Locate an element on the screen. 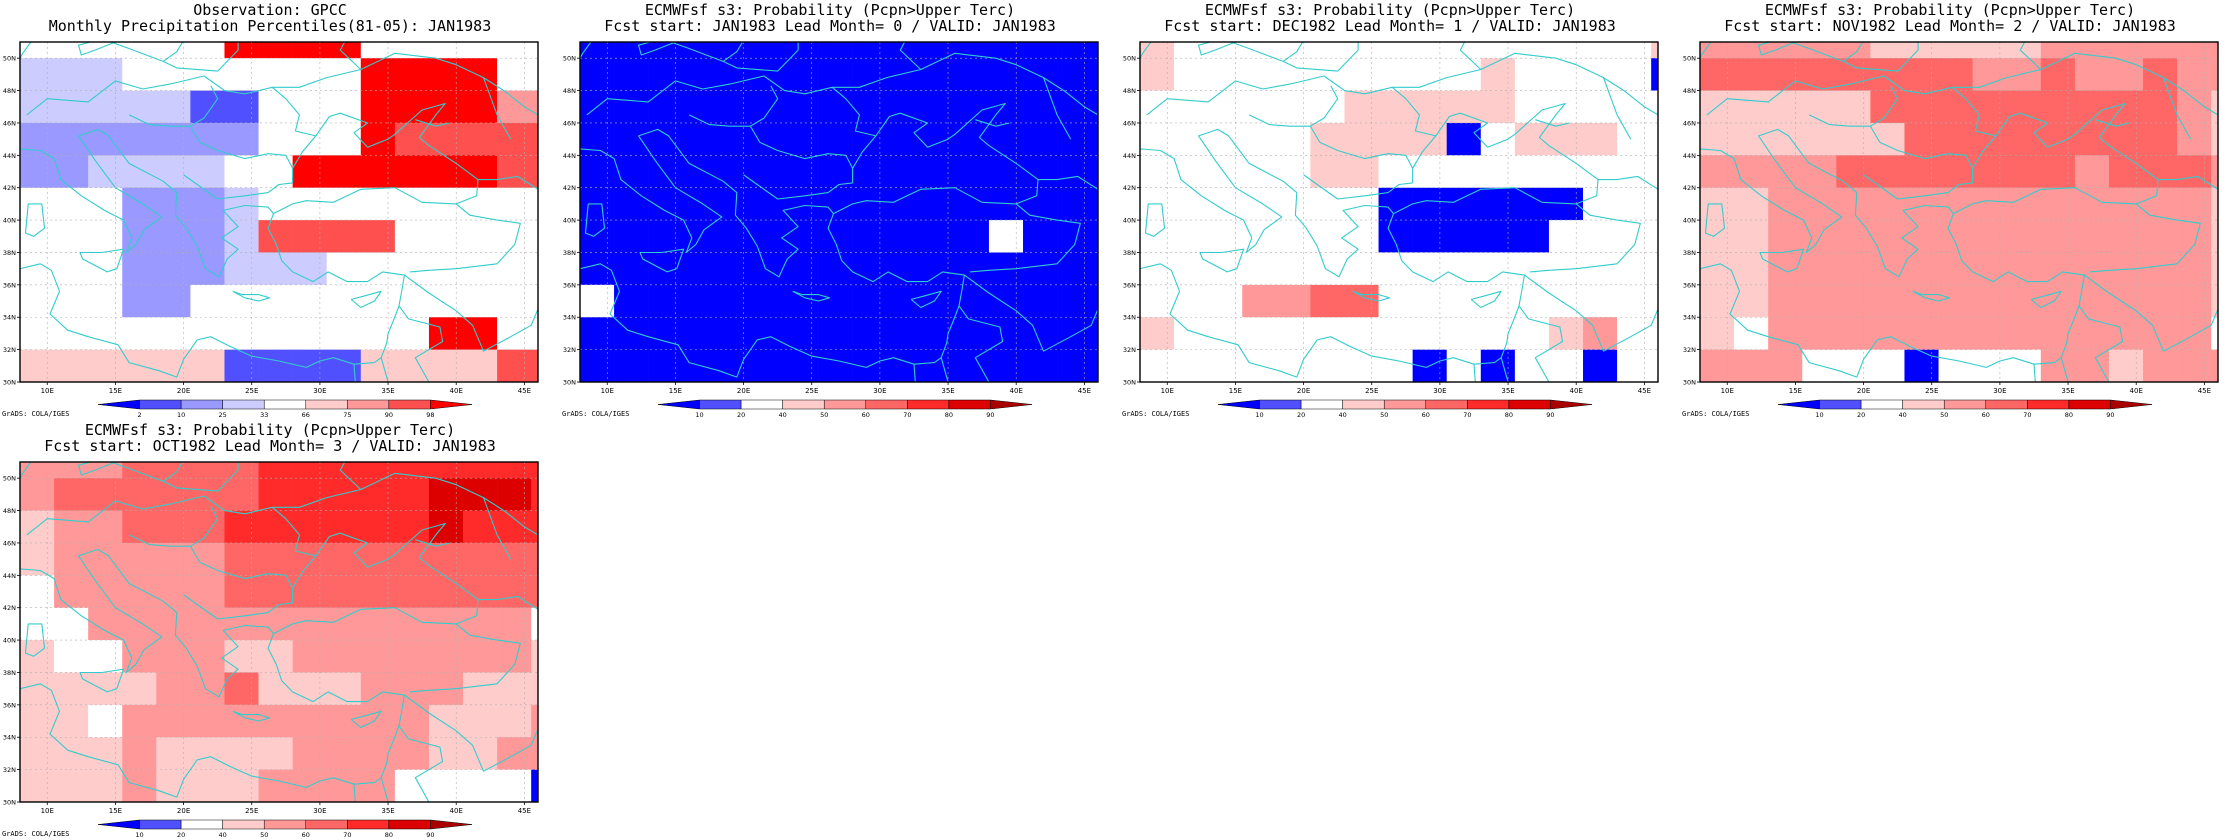 This screenshot has height=840, width=2240. color-bar-label: 90 is located at coordinates (990, 415).